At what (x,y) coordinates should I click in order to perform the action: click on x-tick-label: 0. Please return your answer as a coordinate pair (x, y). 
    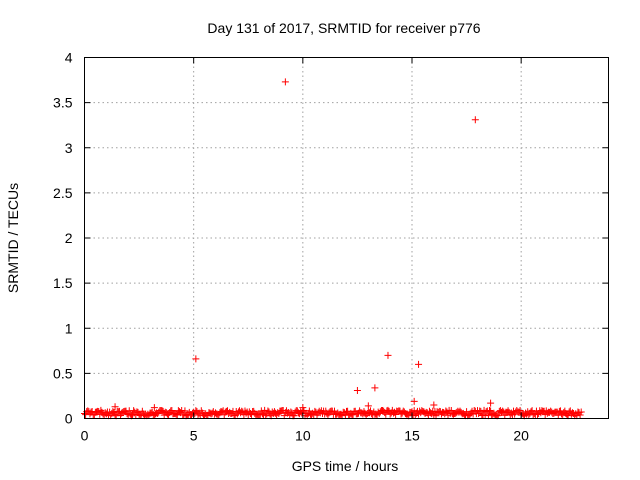
    Looking at the image, I should click on (85, 436).